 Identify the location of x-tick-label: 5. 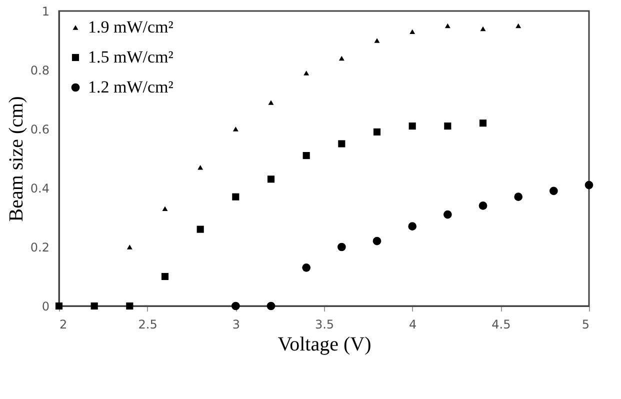
(586, 325).